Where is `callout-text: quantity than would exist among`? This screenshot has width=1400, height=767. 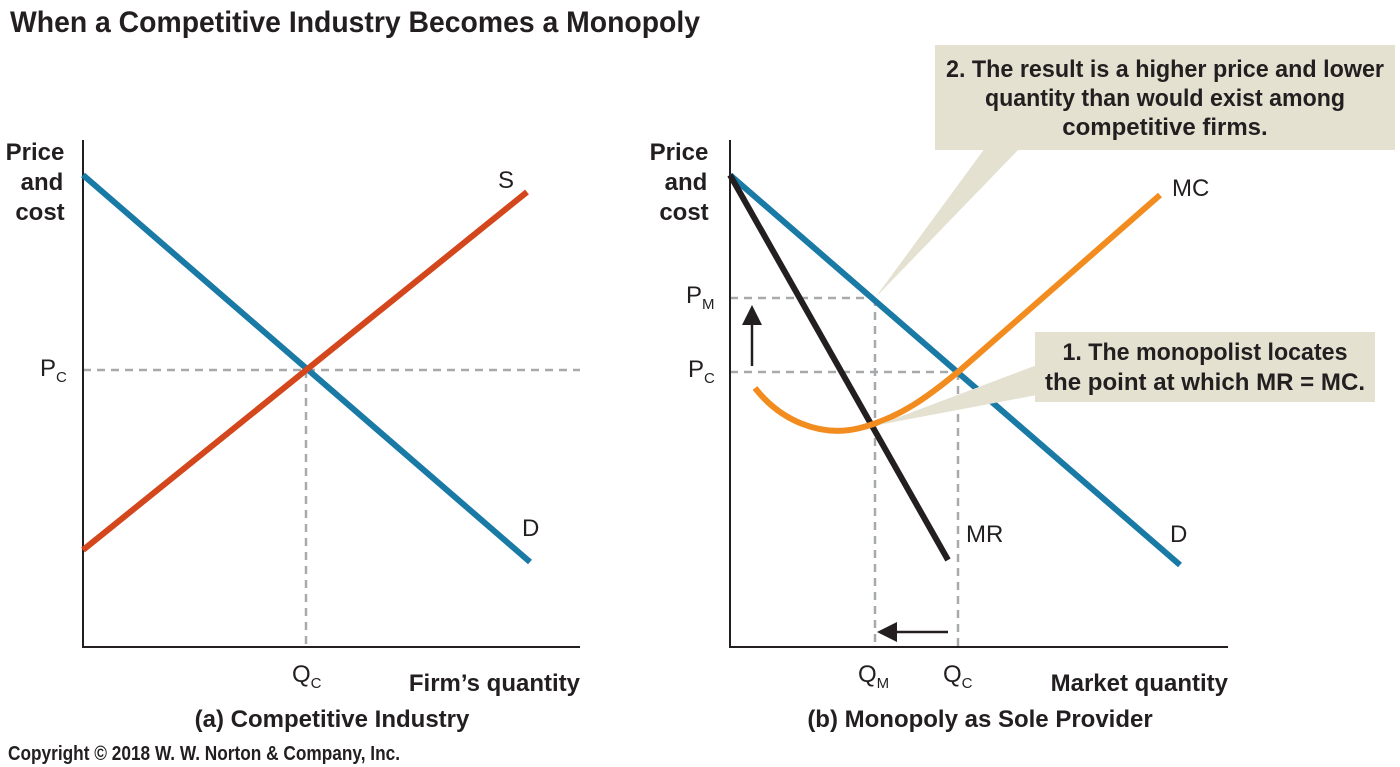 callout-text: quantity than would exist among is located at coordinates (1165, 98).